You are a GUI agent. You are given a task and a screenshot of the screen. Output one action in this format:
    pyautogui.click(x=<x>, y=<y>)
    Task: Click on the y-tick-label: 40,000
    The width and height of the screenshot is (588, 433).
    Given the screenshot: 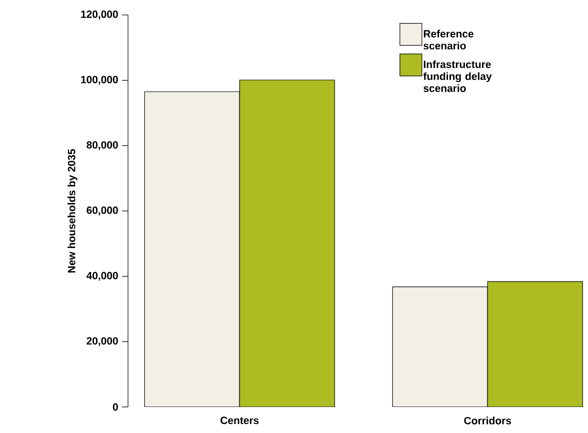 What is the action you would take?
    pyautogui.click(x=102, y=276)
    